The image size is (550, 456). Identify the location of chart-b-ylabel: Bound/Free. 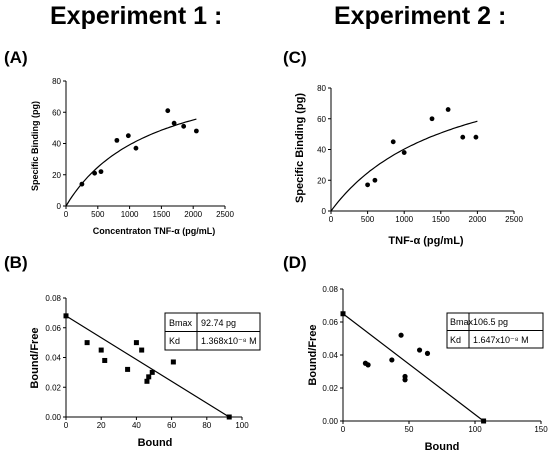
(35, 357).